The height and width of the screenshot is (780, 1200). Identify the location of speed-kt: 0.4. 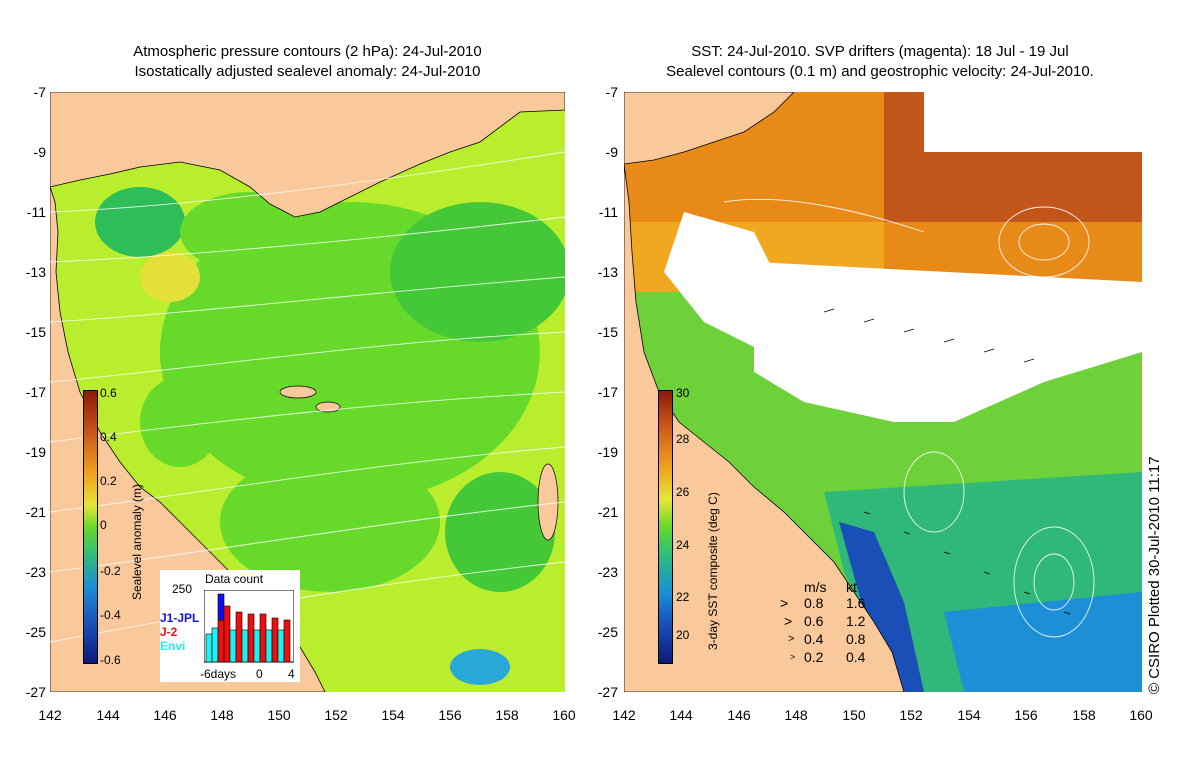
(856, 657).